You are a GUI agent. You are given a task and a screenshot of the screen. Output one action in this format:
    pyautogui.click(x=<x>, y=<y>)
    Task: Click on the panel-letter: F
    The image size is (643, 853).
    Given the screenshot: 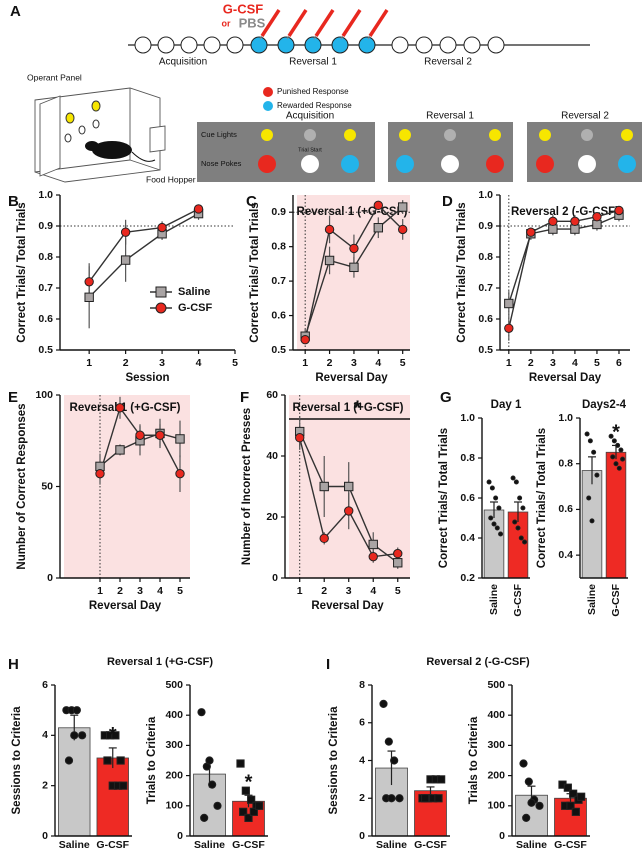 What is the action you would take?
    pyautogui.click(x=244, y=397)
    